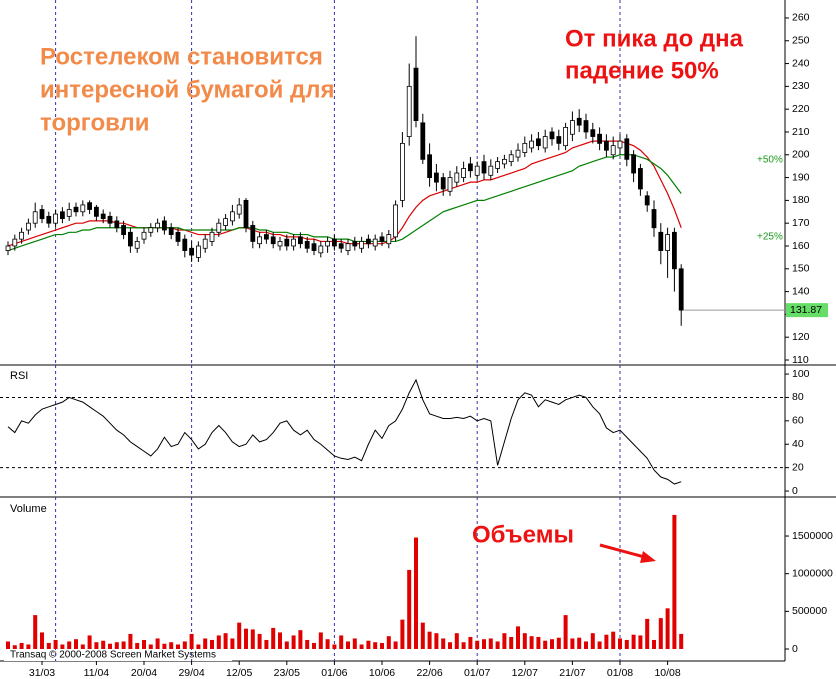  I want to click on note: падение 50%, so click(642, 70).